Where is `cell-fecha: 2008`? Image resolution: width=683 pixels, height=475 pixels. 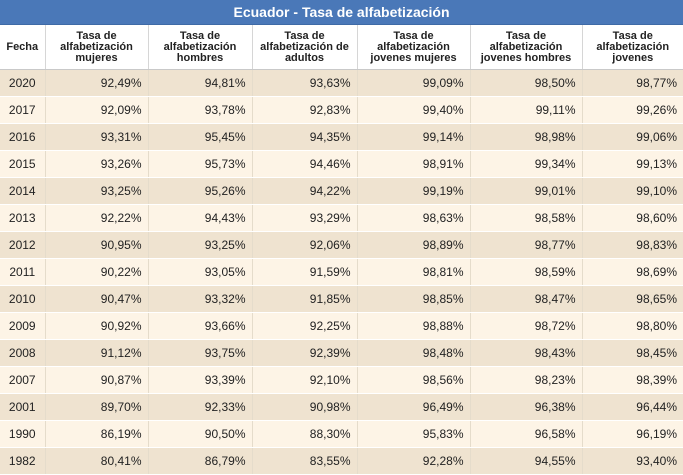
cell-fecha: 2008 is located at coordinates (23, 353).